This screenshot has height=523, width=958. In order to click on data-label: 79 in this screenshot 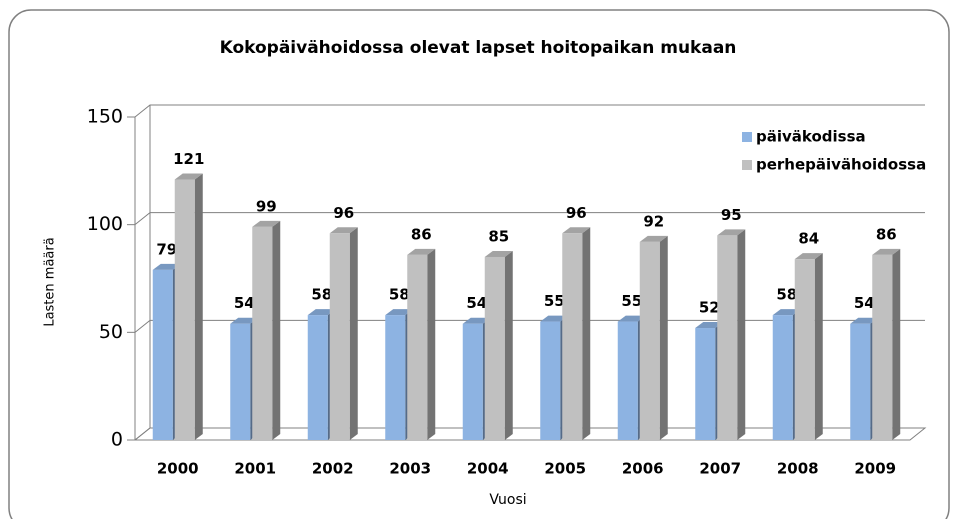, I will do `click(166, 249)`.